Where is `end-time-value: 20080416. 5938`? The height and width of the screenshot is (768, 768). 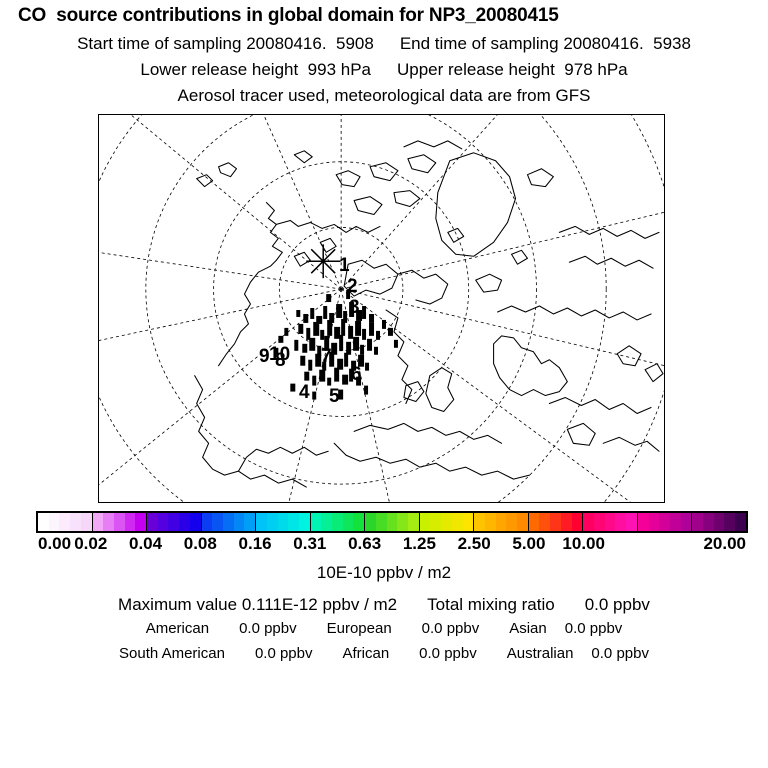 end-time-value: 20080416. 5938 is located at coordinates (627, 43).